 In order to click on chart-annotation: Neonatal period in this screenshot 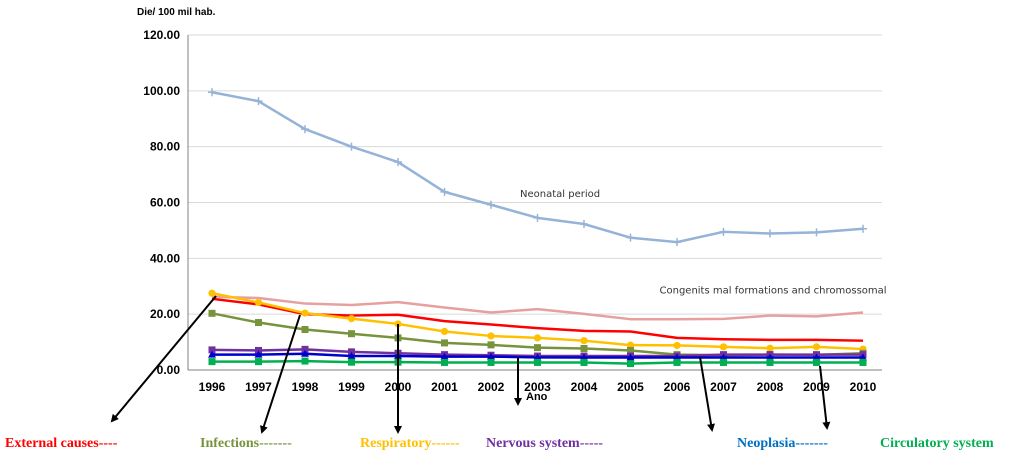, I will do `click(560, 194)`.